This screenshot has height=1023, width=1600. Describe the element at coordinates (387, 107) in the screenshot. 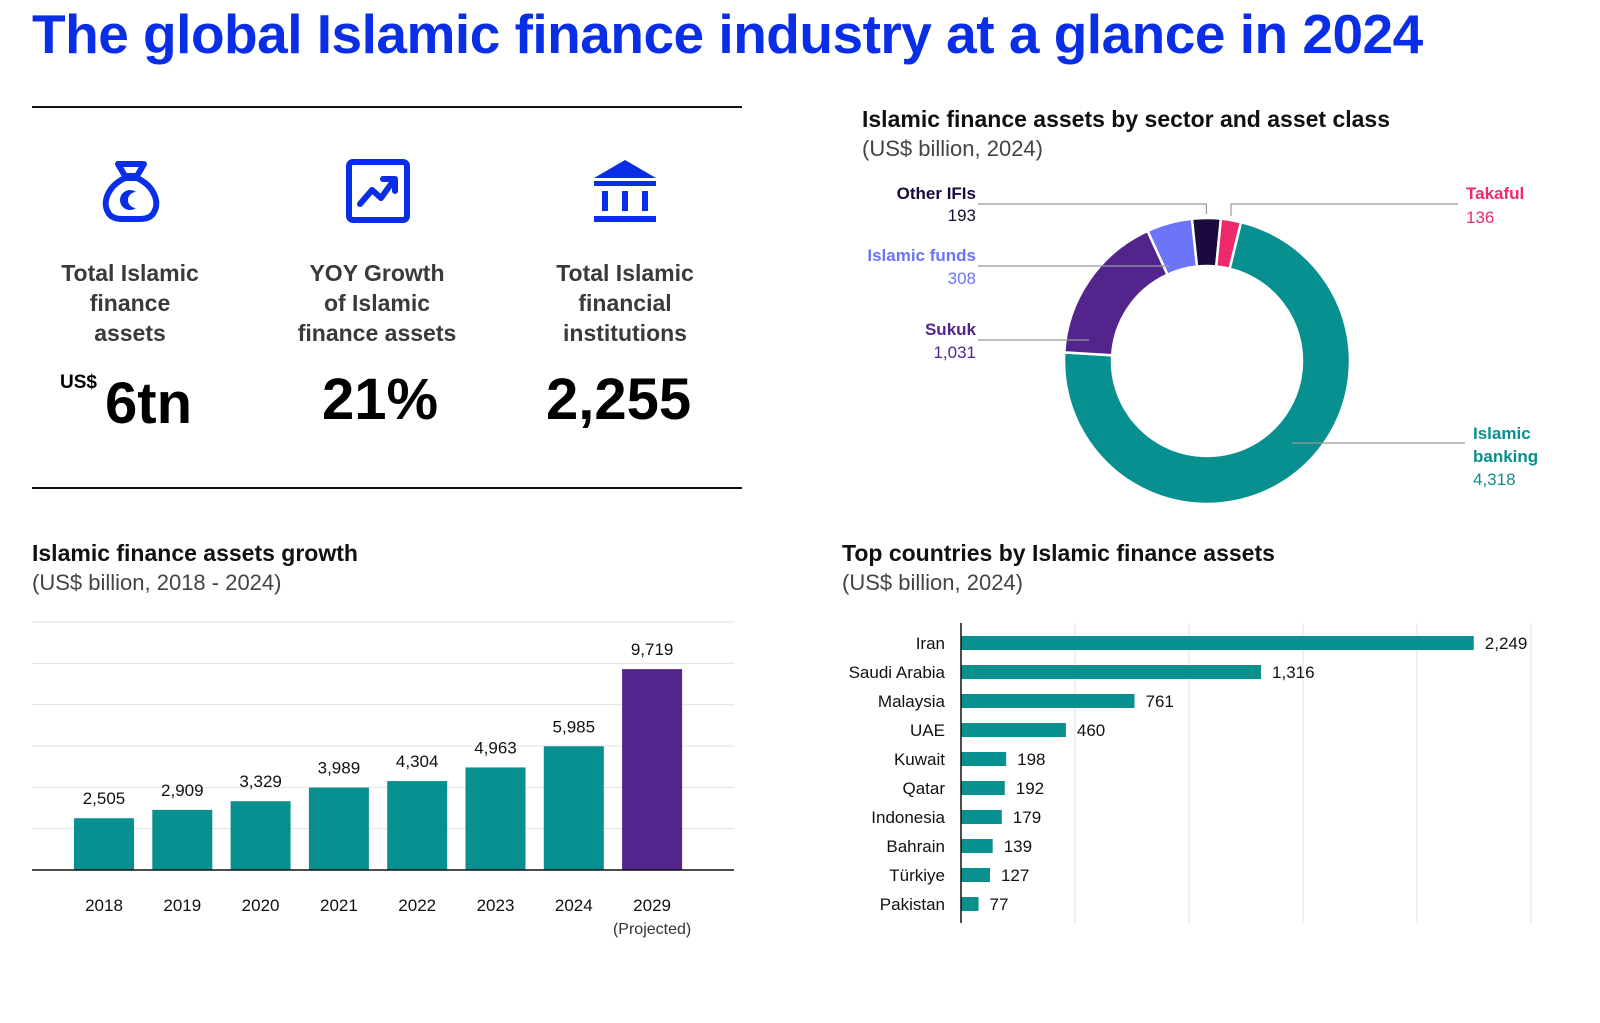

I see `kpi-top-divider` at that location.